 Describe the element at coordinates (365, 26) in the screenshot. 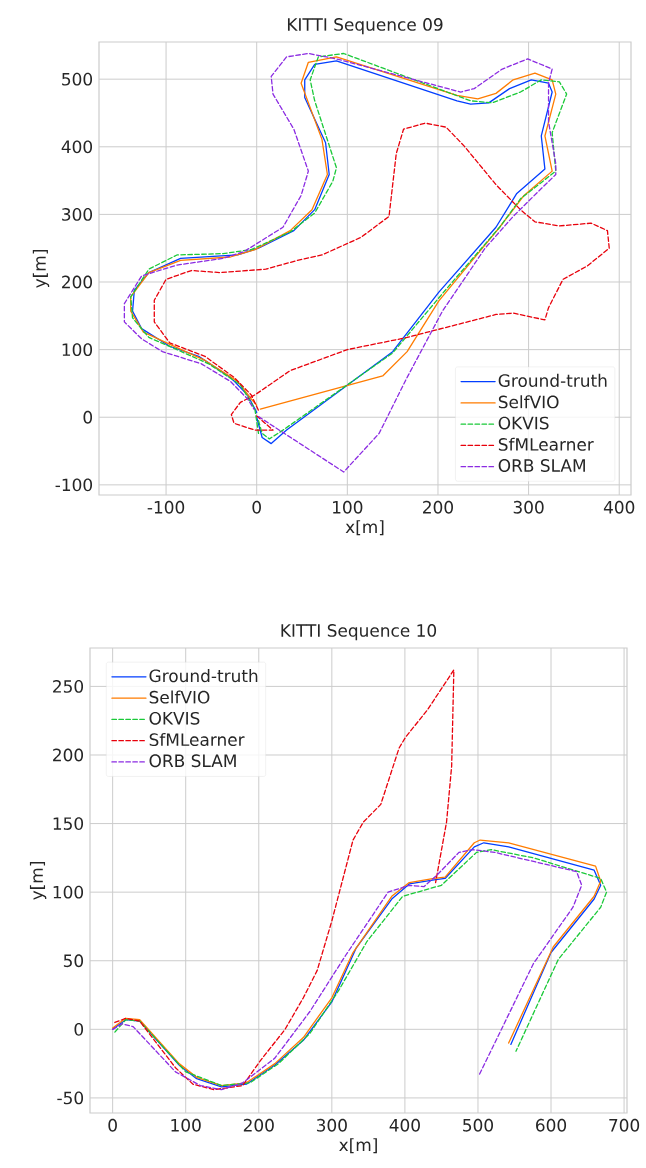

I see `chart-title: KITTI Sequence 09` at that location.